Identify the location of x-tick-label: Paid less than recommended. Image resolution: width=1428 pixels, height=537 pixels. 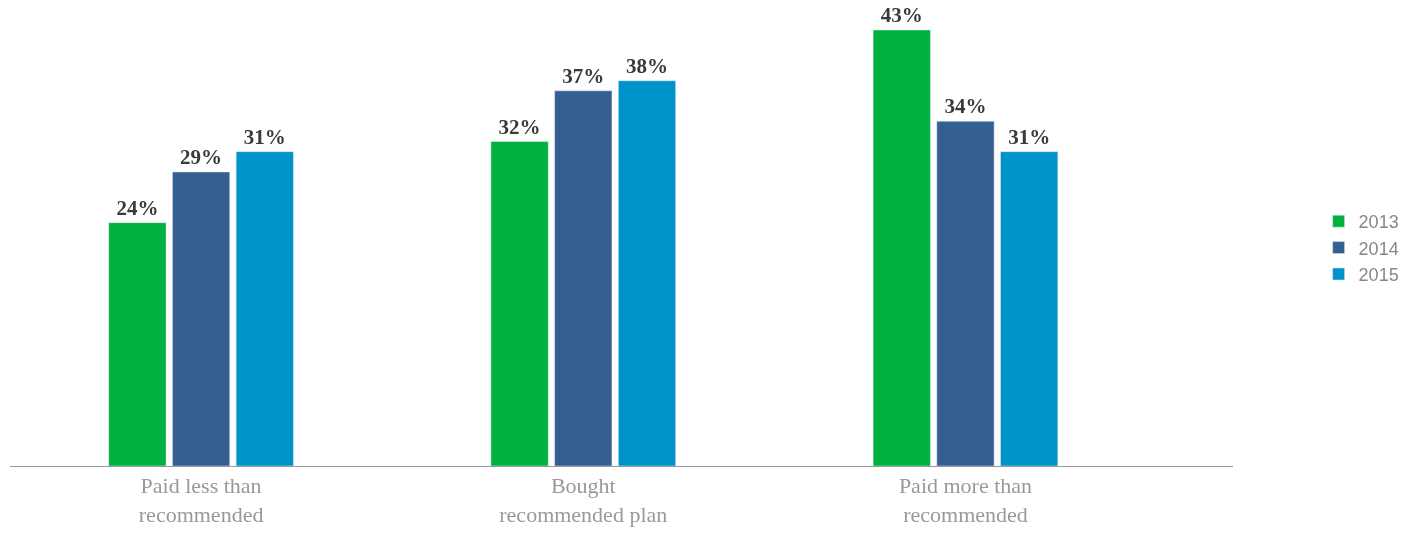
(201, 500).